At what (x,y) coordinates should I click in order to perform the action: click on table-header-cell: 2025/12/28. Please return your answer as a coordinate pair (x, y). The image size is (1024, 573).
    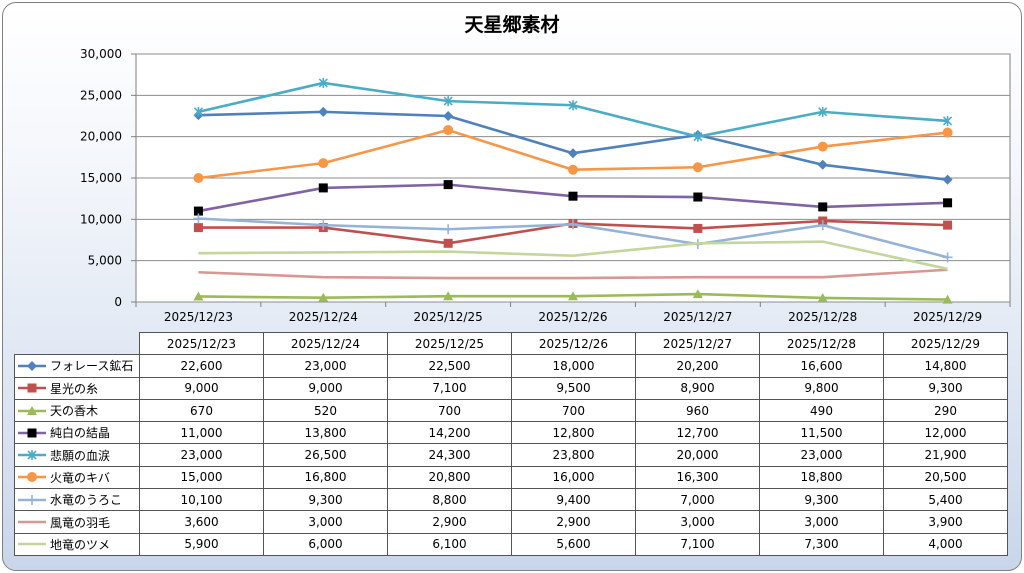
    Looking at the image, I should click on (821, 343).